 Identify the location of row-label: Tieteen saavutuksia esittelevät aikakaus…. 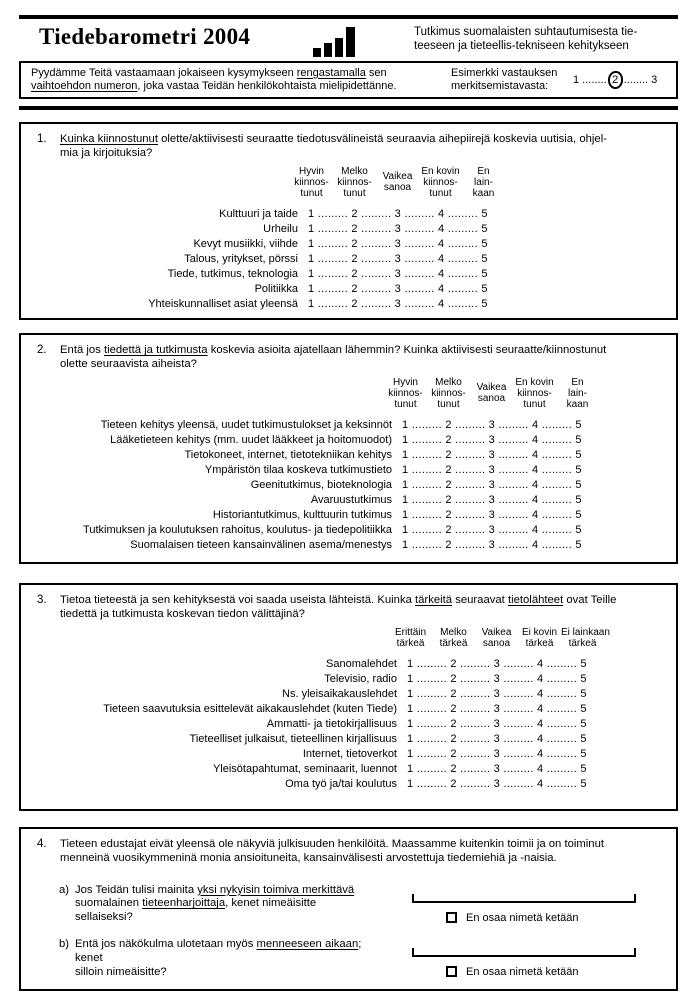
(250, 708).